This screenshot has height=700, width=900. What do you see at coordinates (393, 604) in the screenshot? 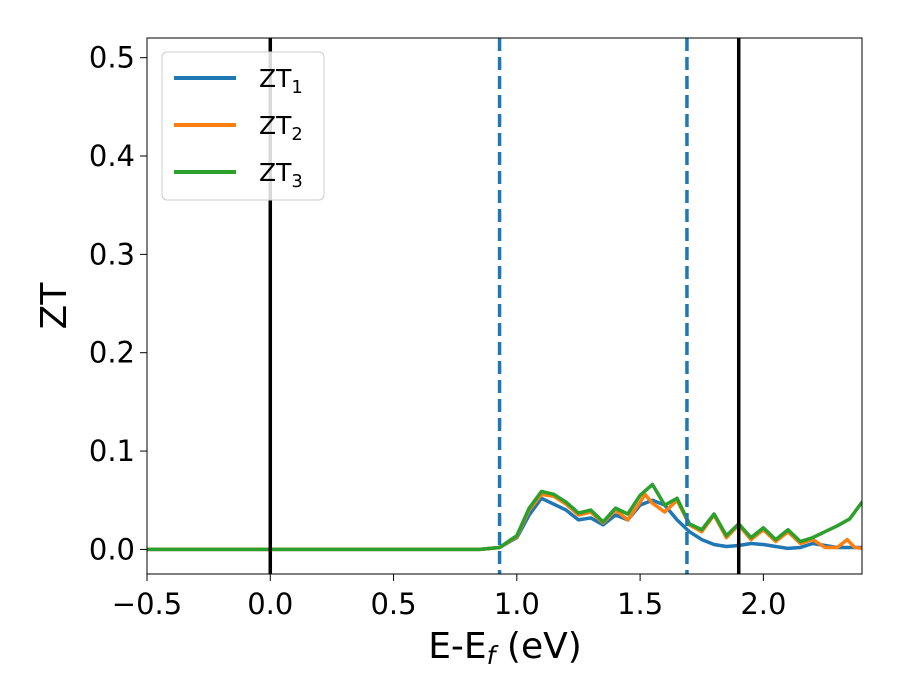
I see `x-tick-label: 0.5` at bounding box center [393, 604].